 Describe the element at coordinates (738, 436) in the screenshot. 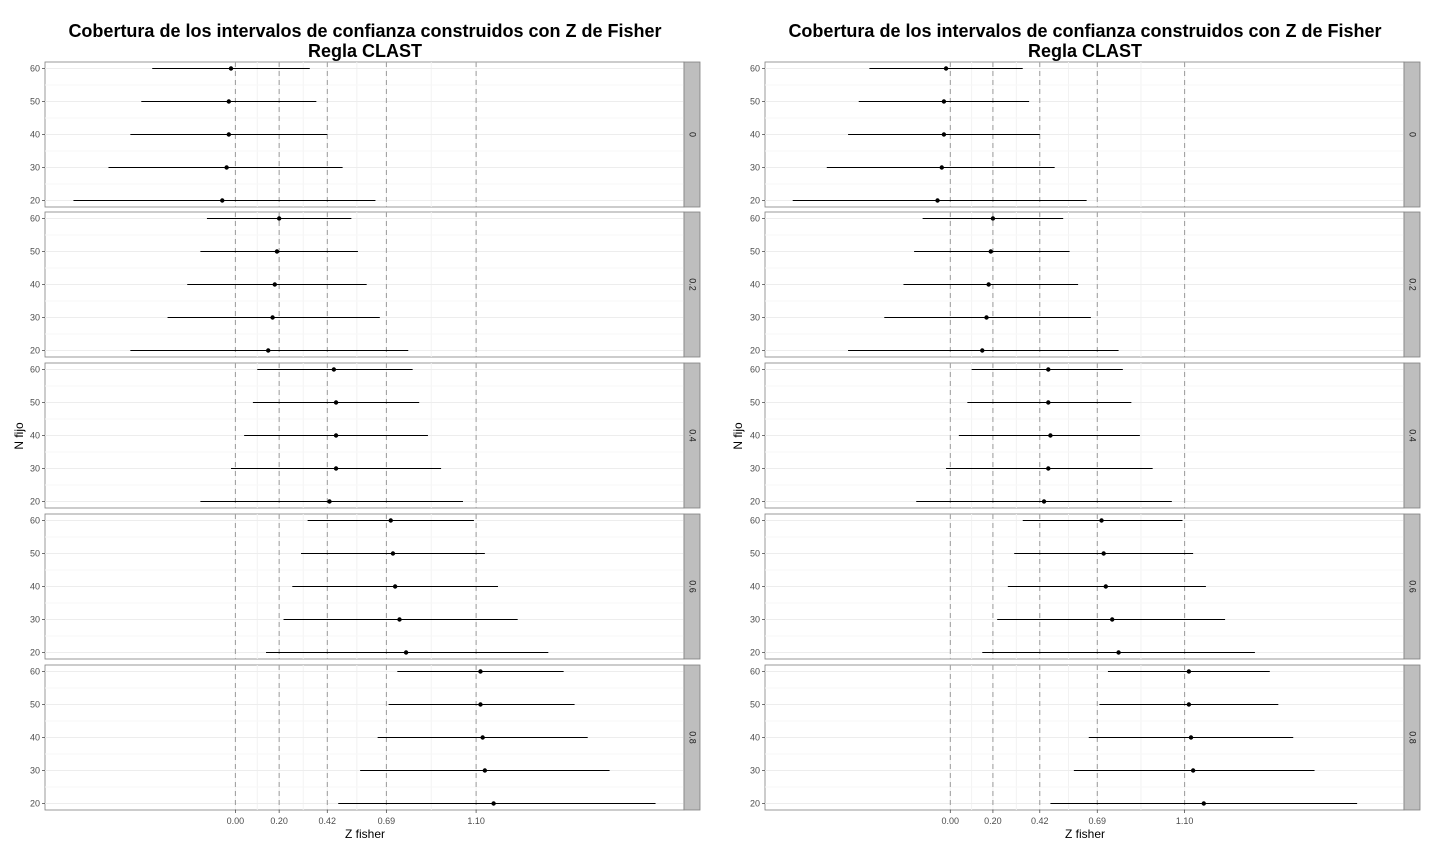

I see `y-axis-title: N fijo` at that location.